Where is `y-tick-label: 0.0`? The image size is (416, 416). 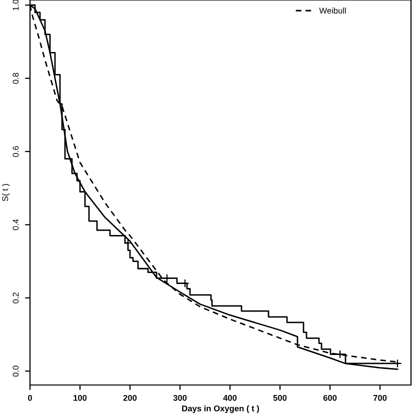 y-tick-label: 0.0 is located at coordinates (15, 371).